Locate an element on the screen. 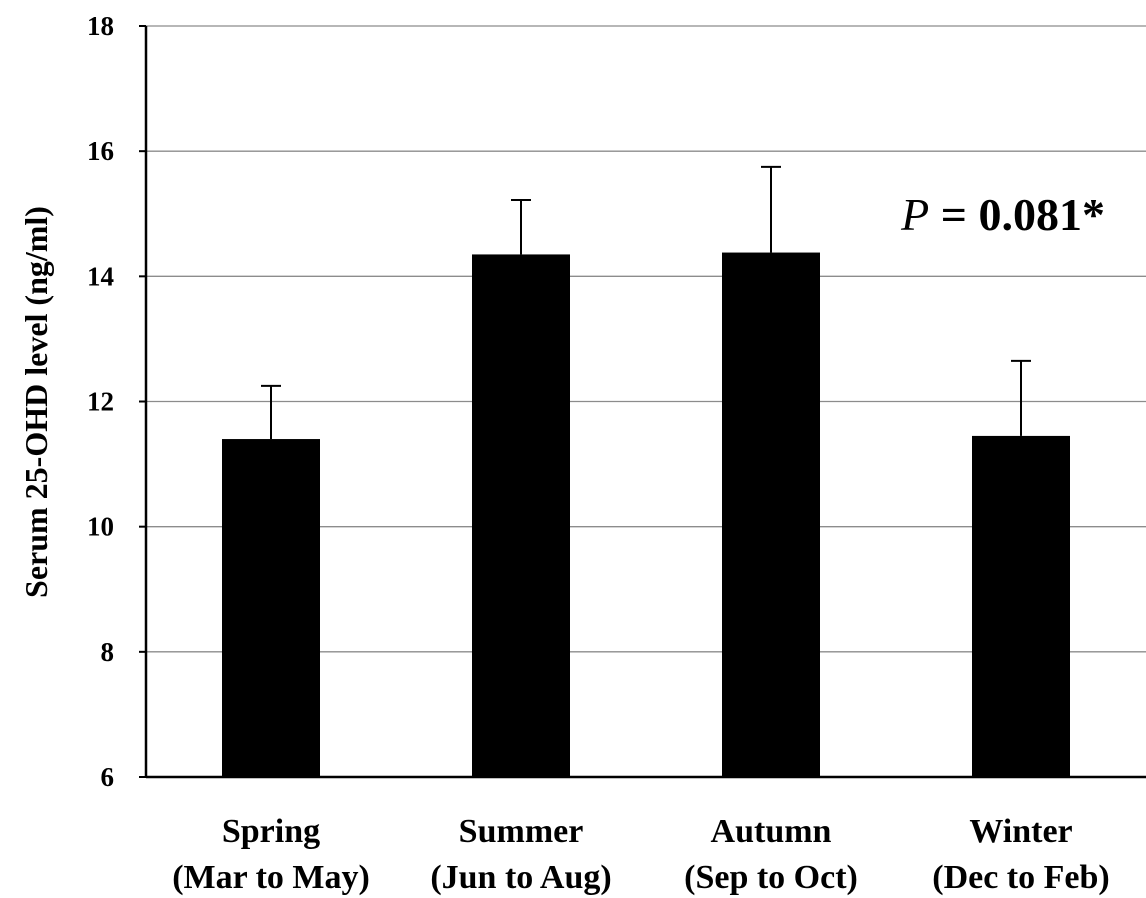 This screenshot has height=898, width=1146. y-tick-labels: 6 8 10 12 14 16 18 is located at coordinates (100, 401).